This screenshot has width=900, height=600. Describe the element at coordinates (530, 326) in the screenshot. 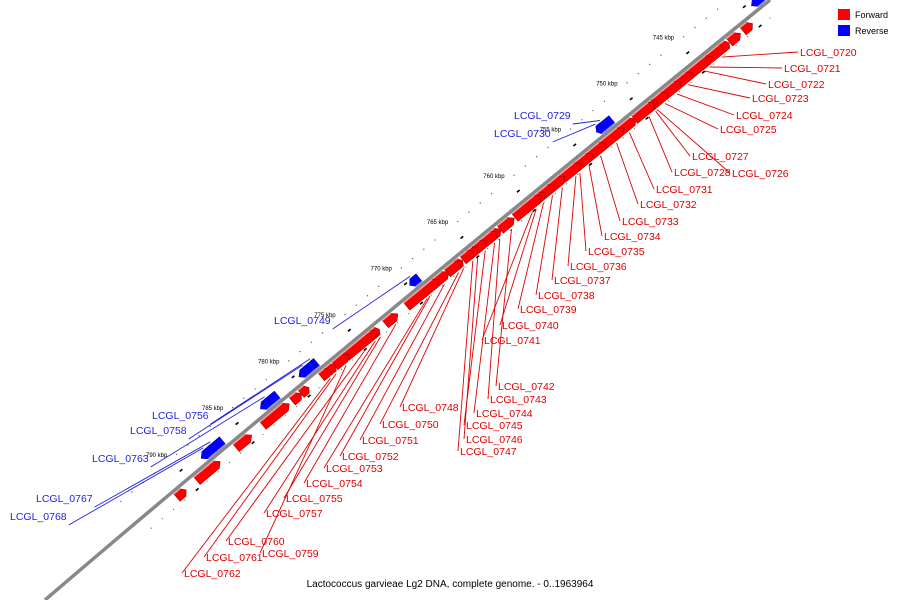

I see `gene-label-lcgl-0740: LCGL_0740` at that location.